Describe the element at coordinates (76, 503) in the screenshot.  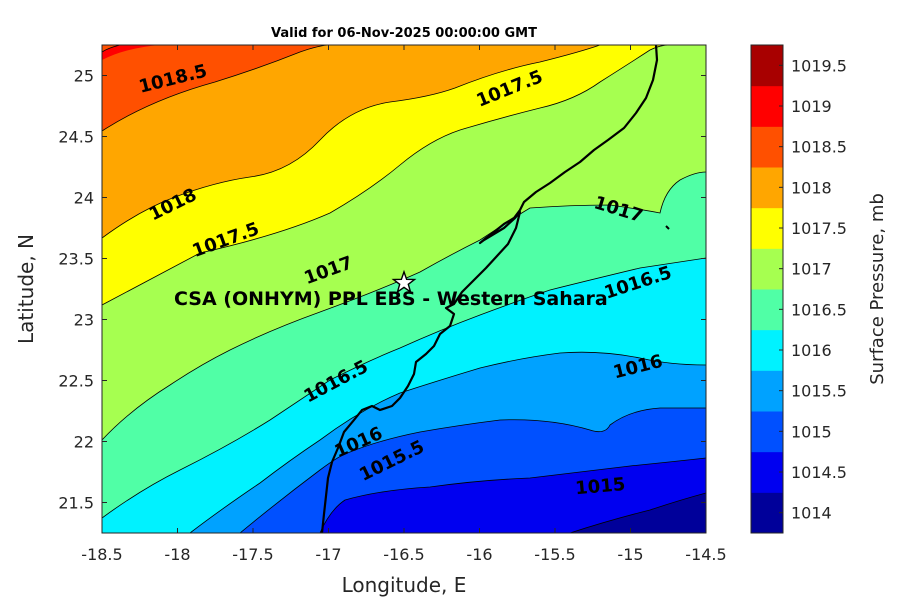
I see `y-tick-label: 21.5` at that location.